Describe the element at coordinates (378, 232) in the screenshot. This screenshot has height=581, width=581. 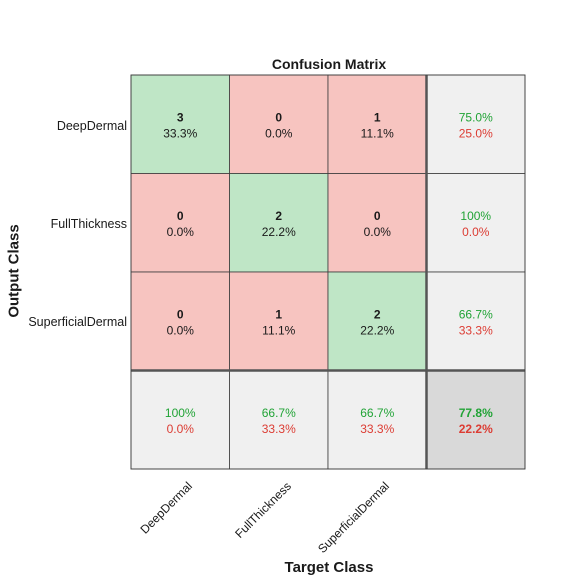
I see `cell-percent-1-2: 0.0%` at that location.